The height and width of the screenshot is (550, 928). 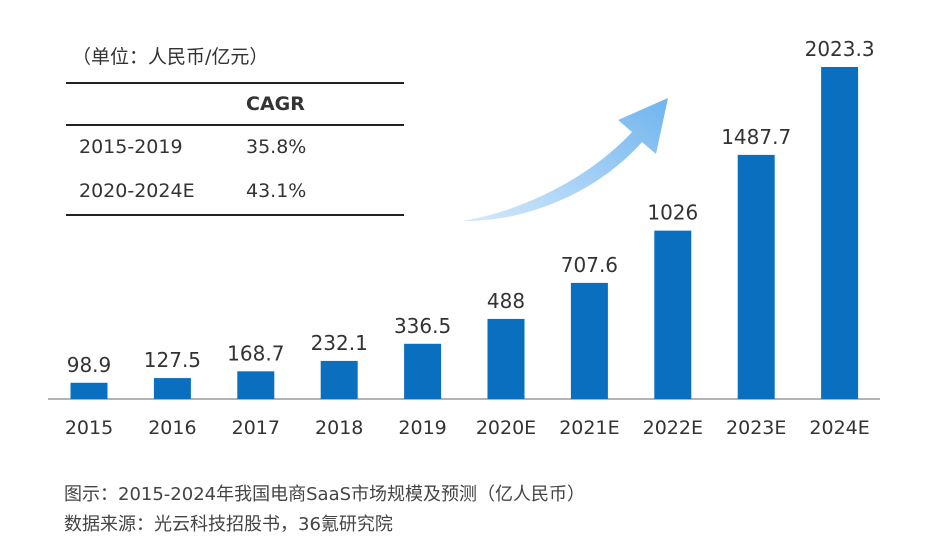 What do you see at coordinates (506, 358) in the screenshot?
I see `bar-2020E` at bounding box center [506, 358].